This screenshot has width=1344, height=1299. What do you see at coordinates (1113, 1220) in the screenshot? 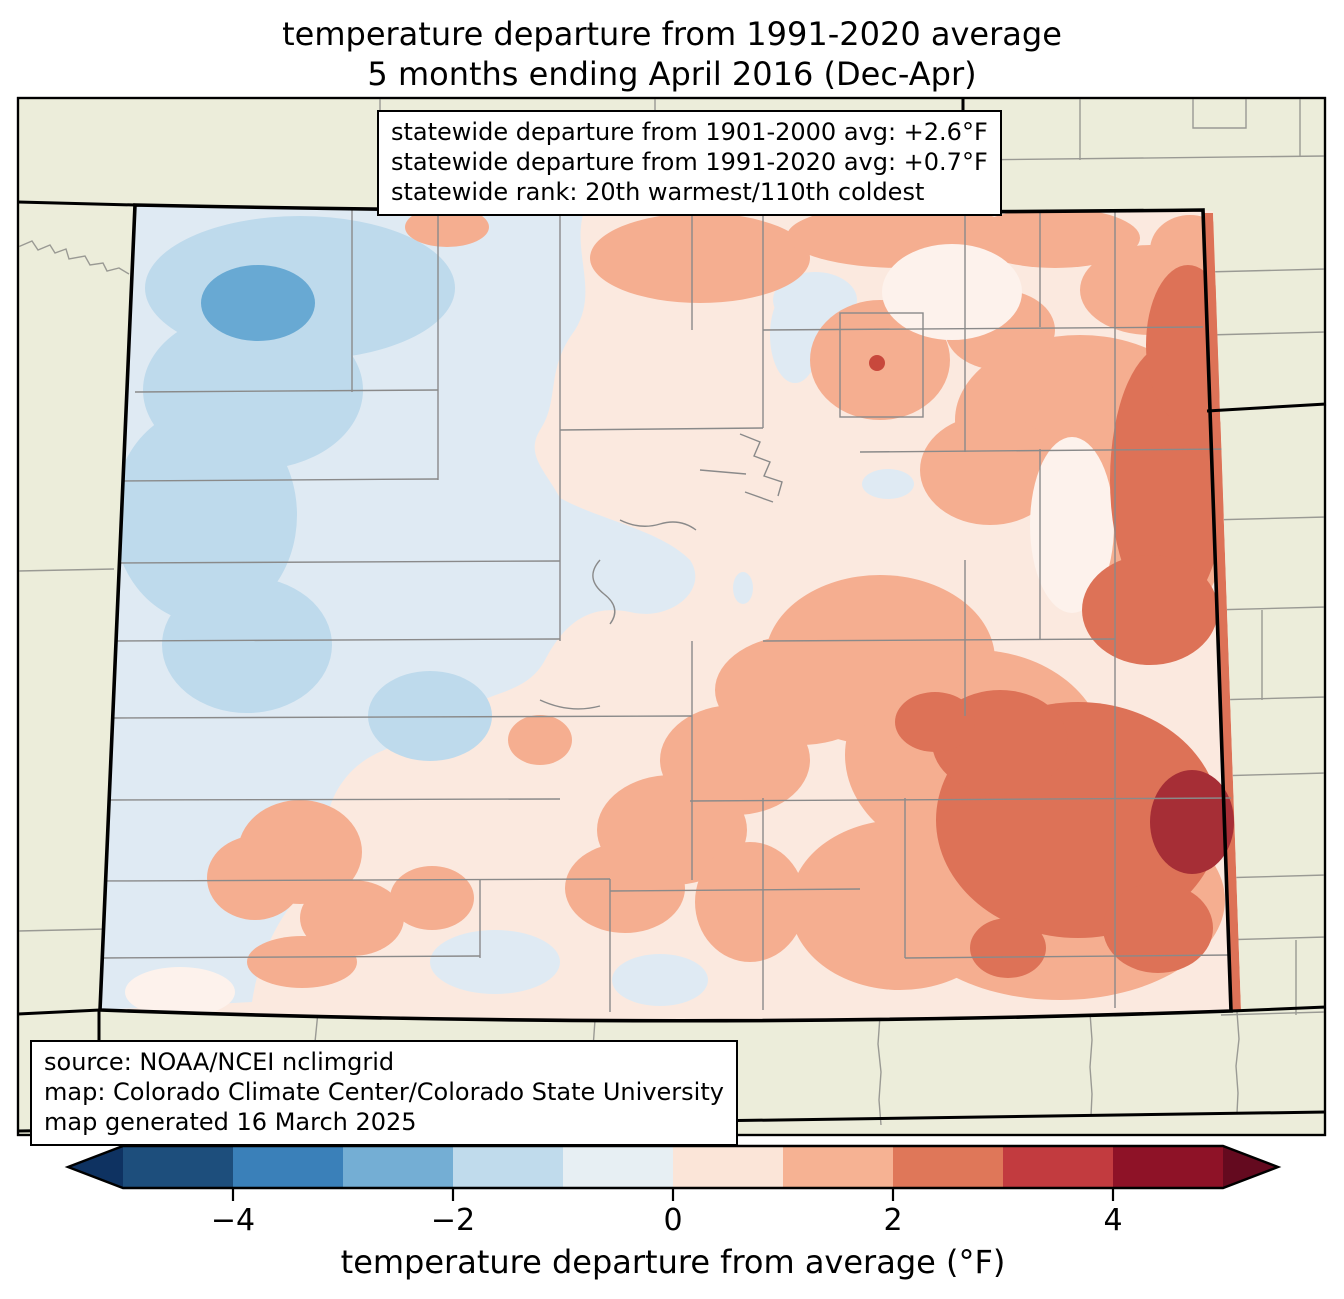
I see `colorbar-tick-4: 4` at bounding box center [1113, 1220].